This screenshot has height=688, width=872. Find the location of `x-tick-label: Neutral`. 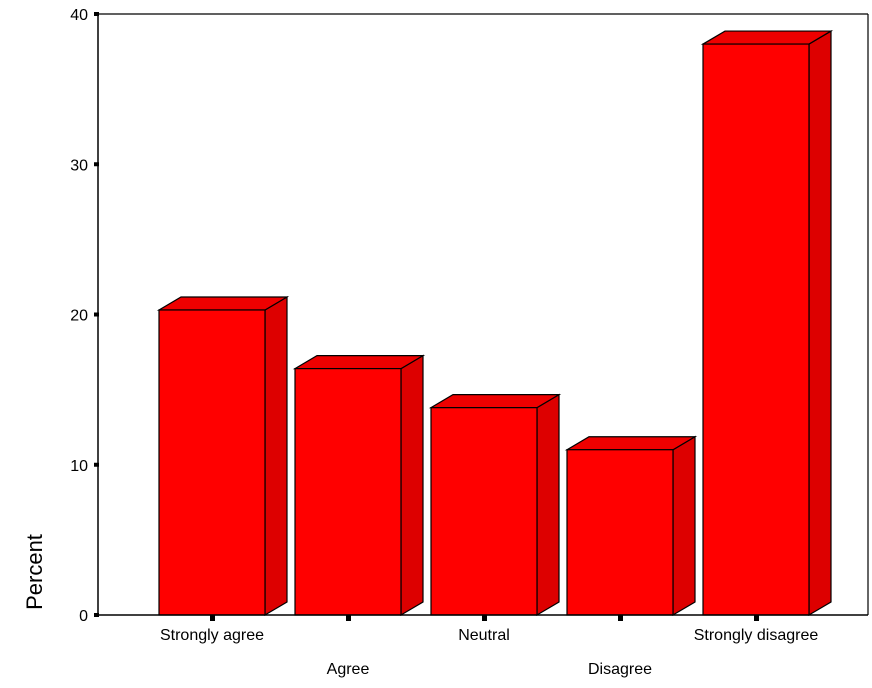

x-tick-label: Neutral is located at coordinates (484, 635).